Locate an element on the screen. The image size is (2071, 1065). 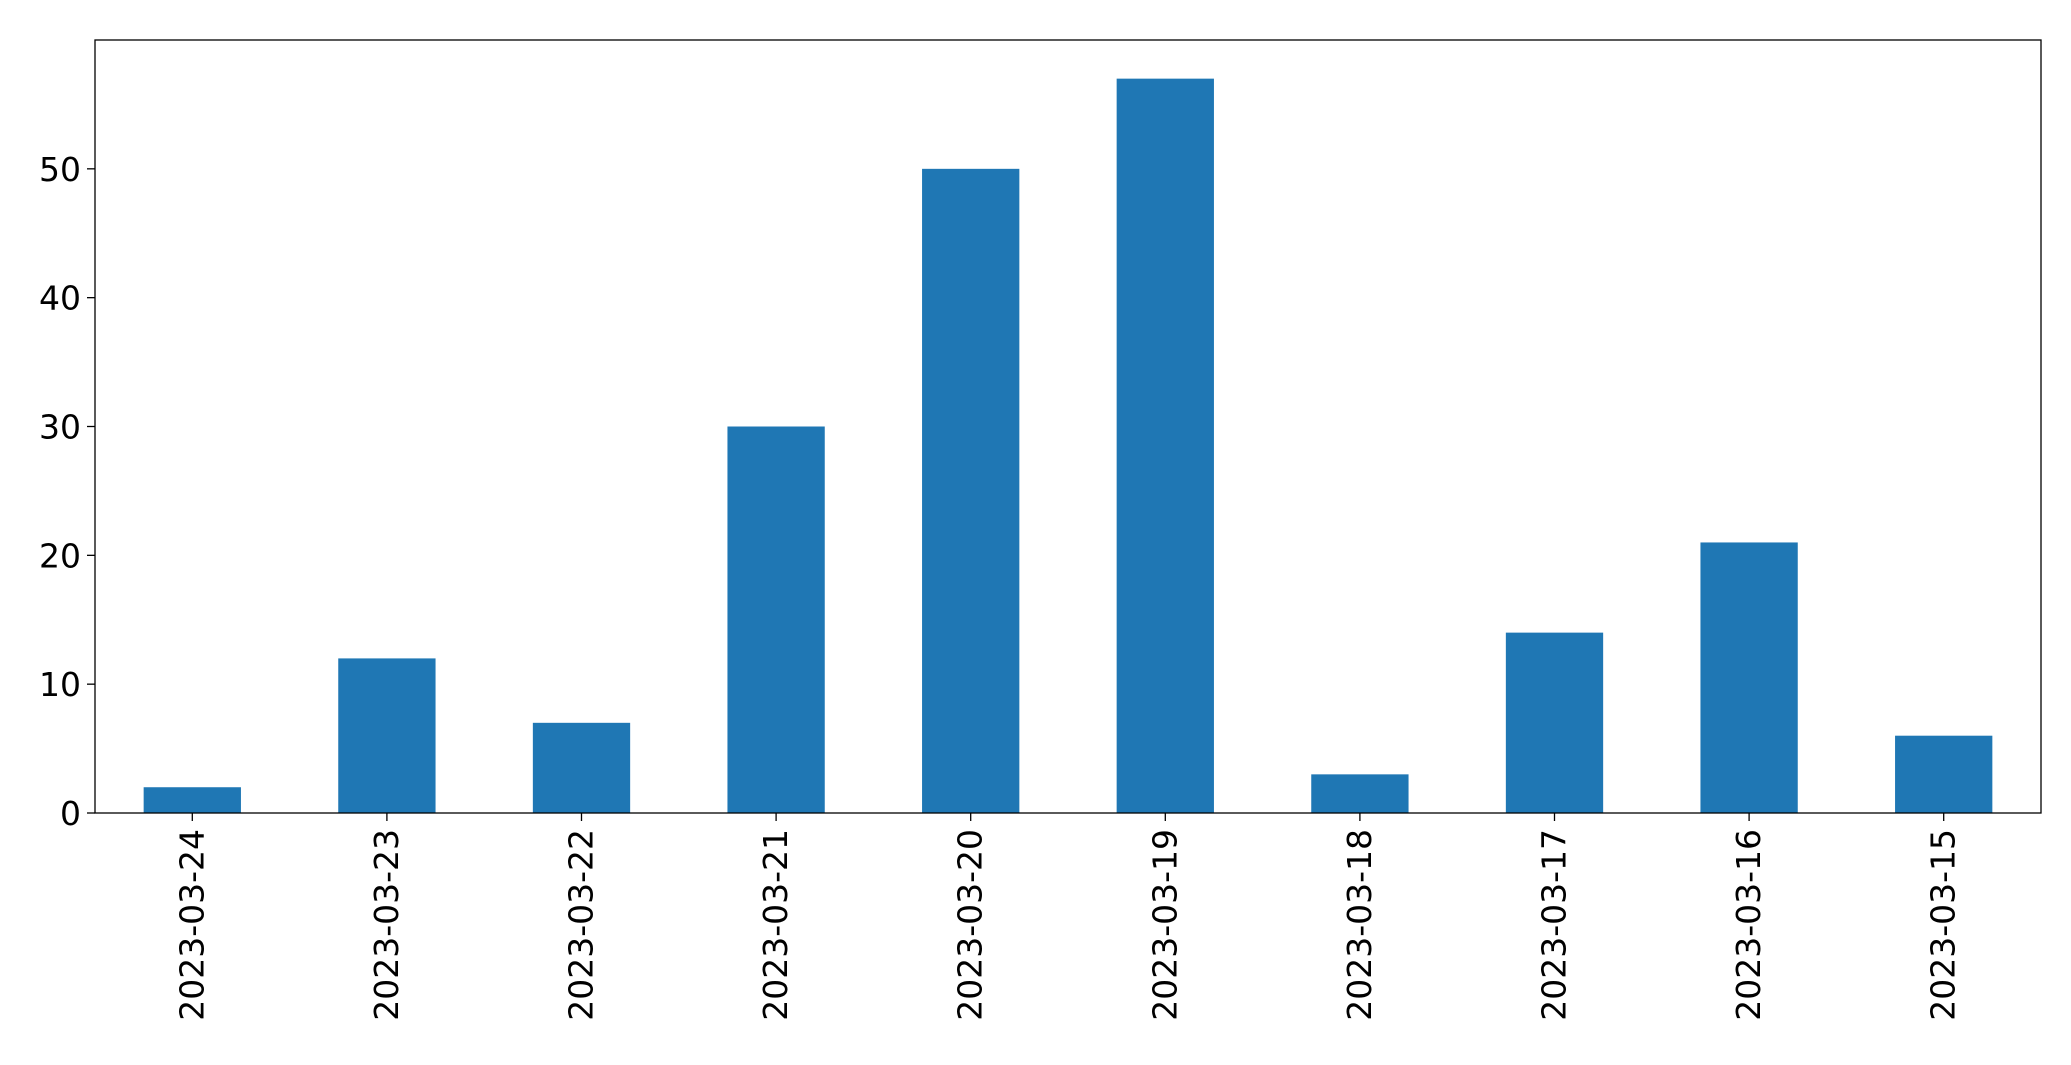
x-tick-label: 2023-03-19 is located at coordinates (1164, 925).